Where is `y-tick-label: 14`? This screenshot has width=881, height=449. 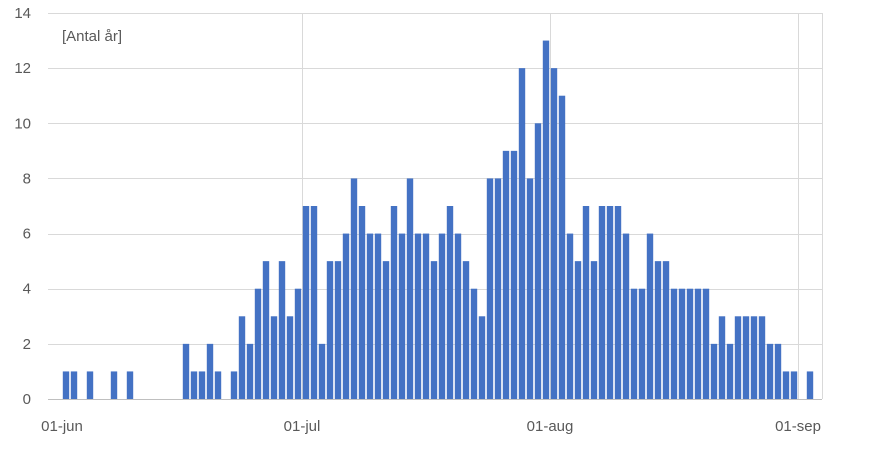
y-tick-label: 14 is located at coordinates (22, 13).